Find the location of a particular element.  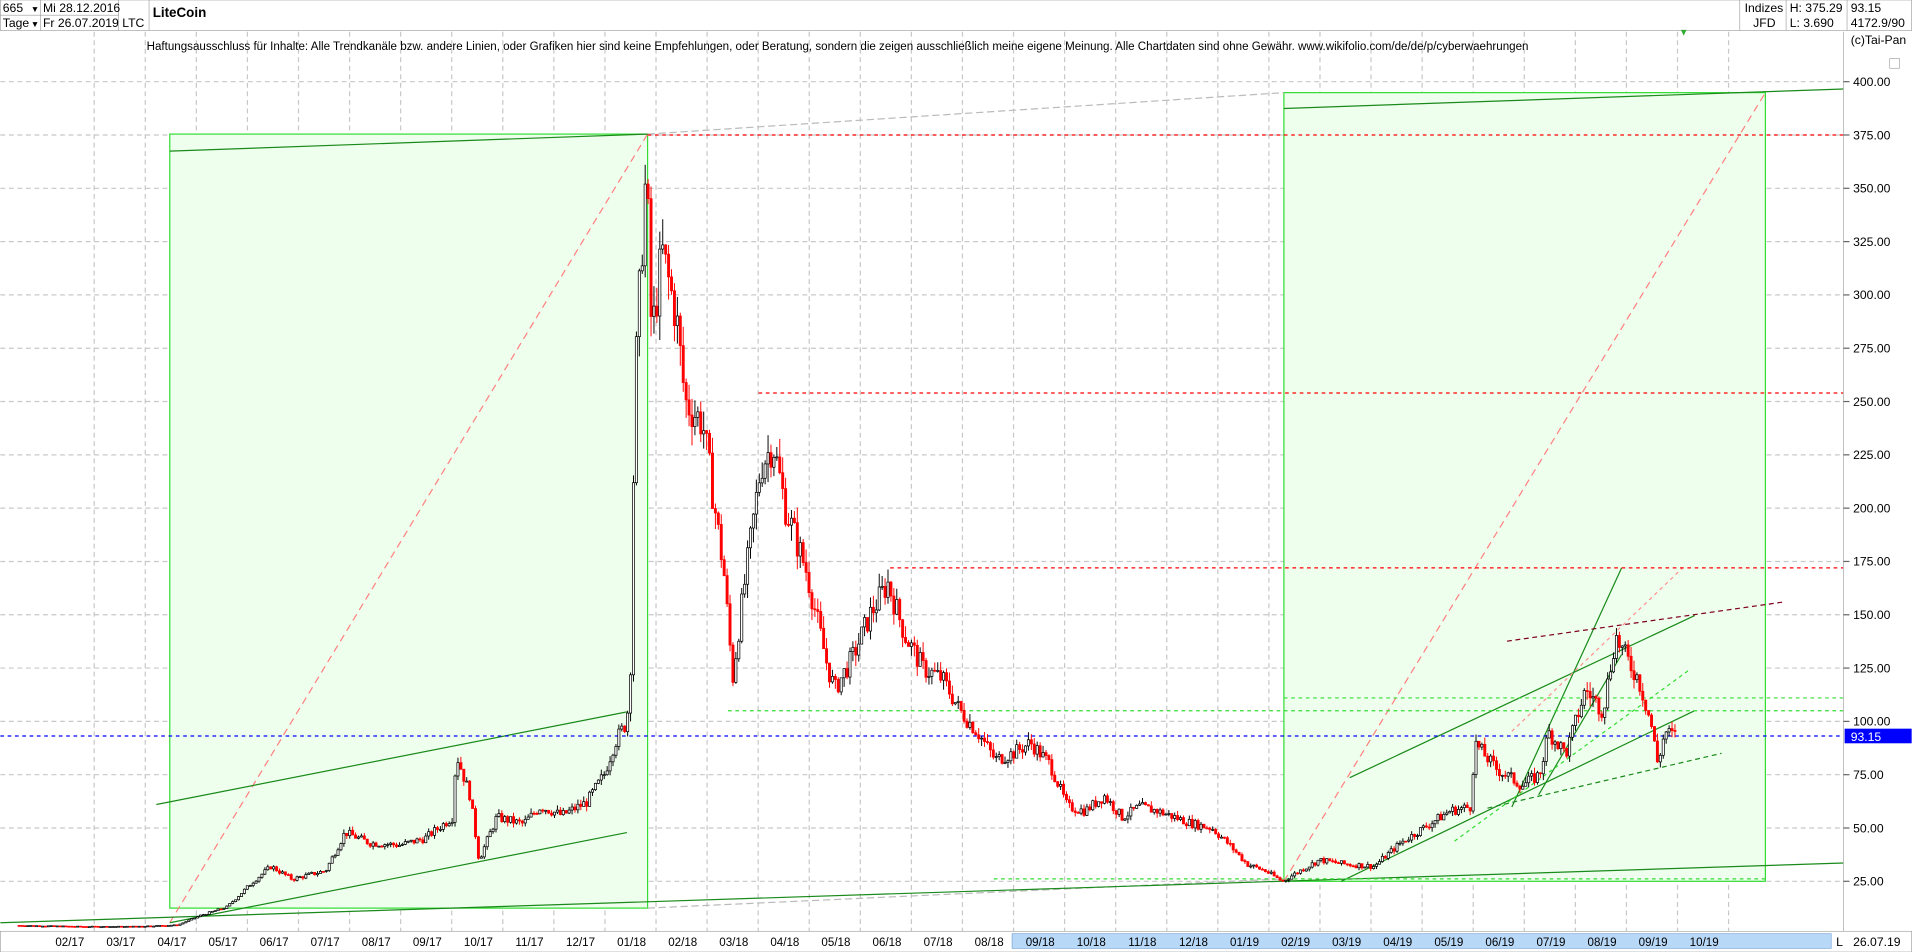

end-date: Fr 26.07.2019 is located at coordinates (81, 23).